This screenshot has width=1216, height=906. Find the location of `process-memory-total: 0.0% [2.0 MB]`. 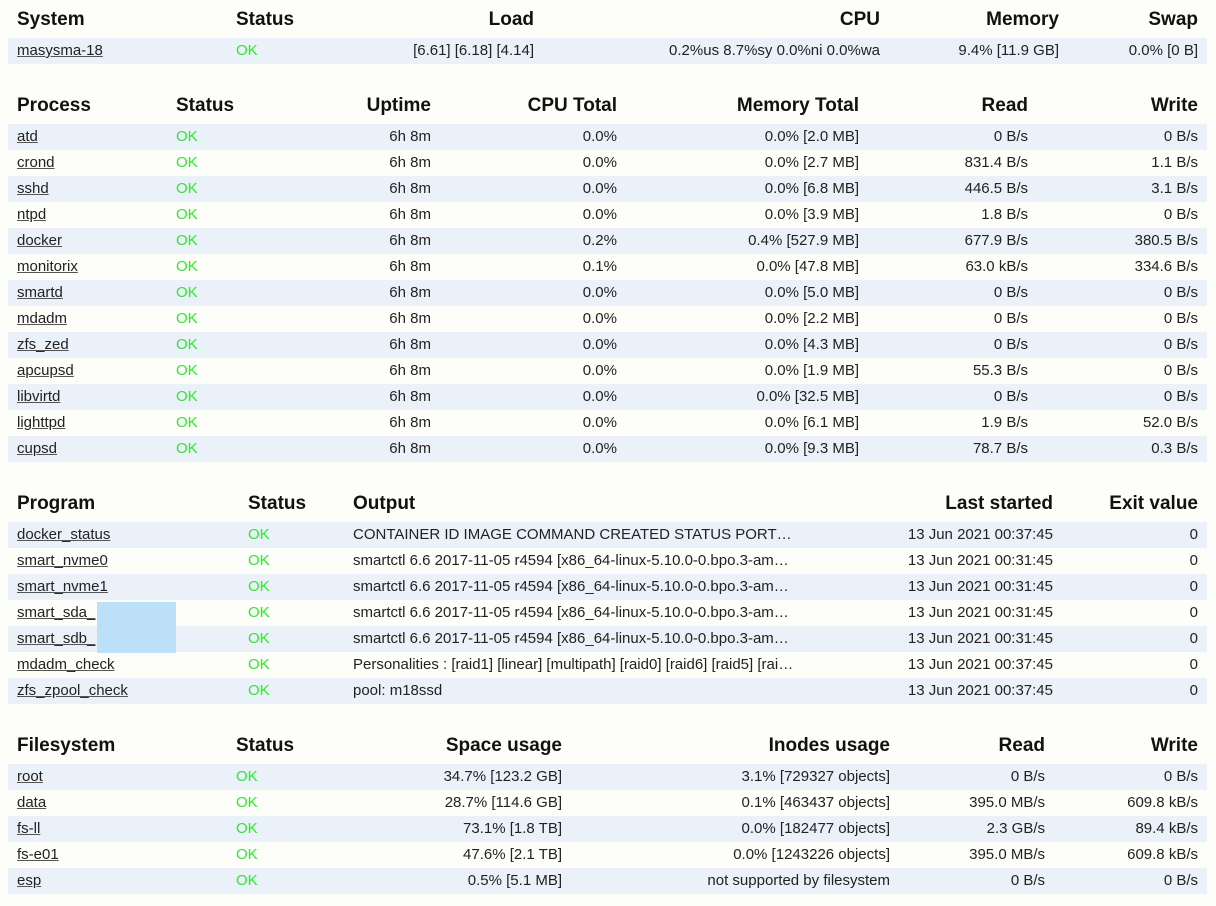

process-memory-total: 0.0% [2.0 MB] is located at coordinates (747, 137).